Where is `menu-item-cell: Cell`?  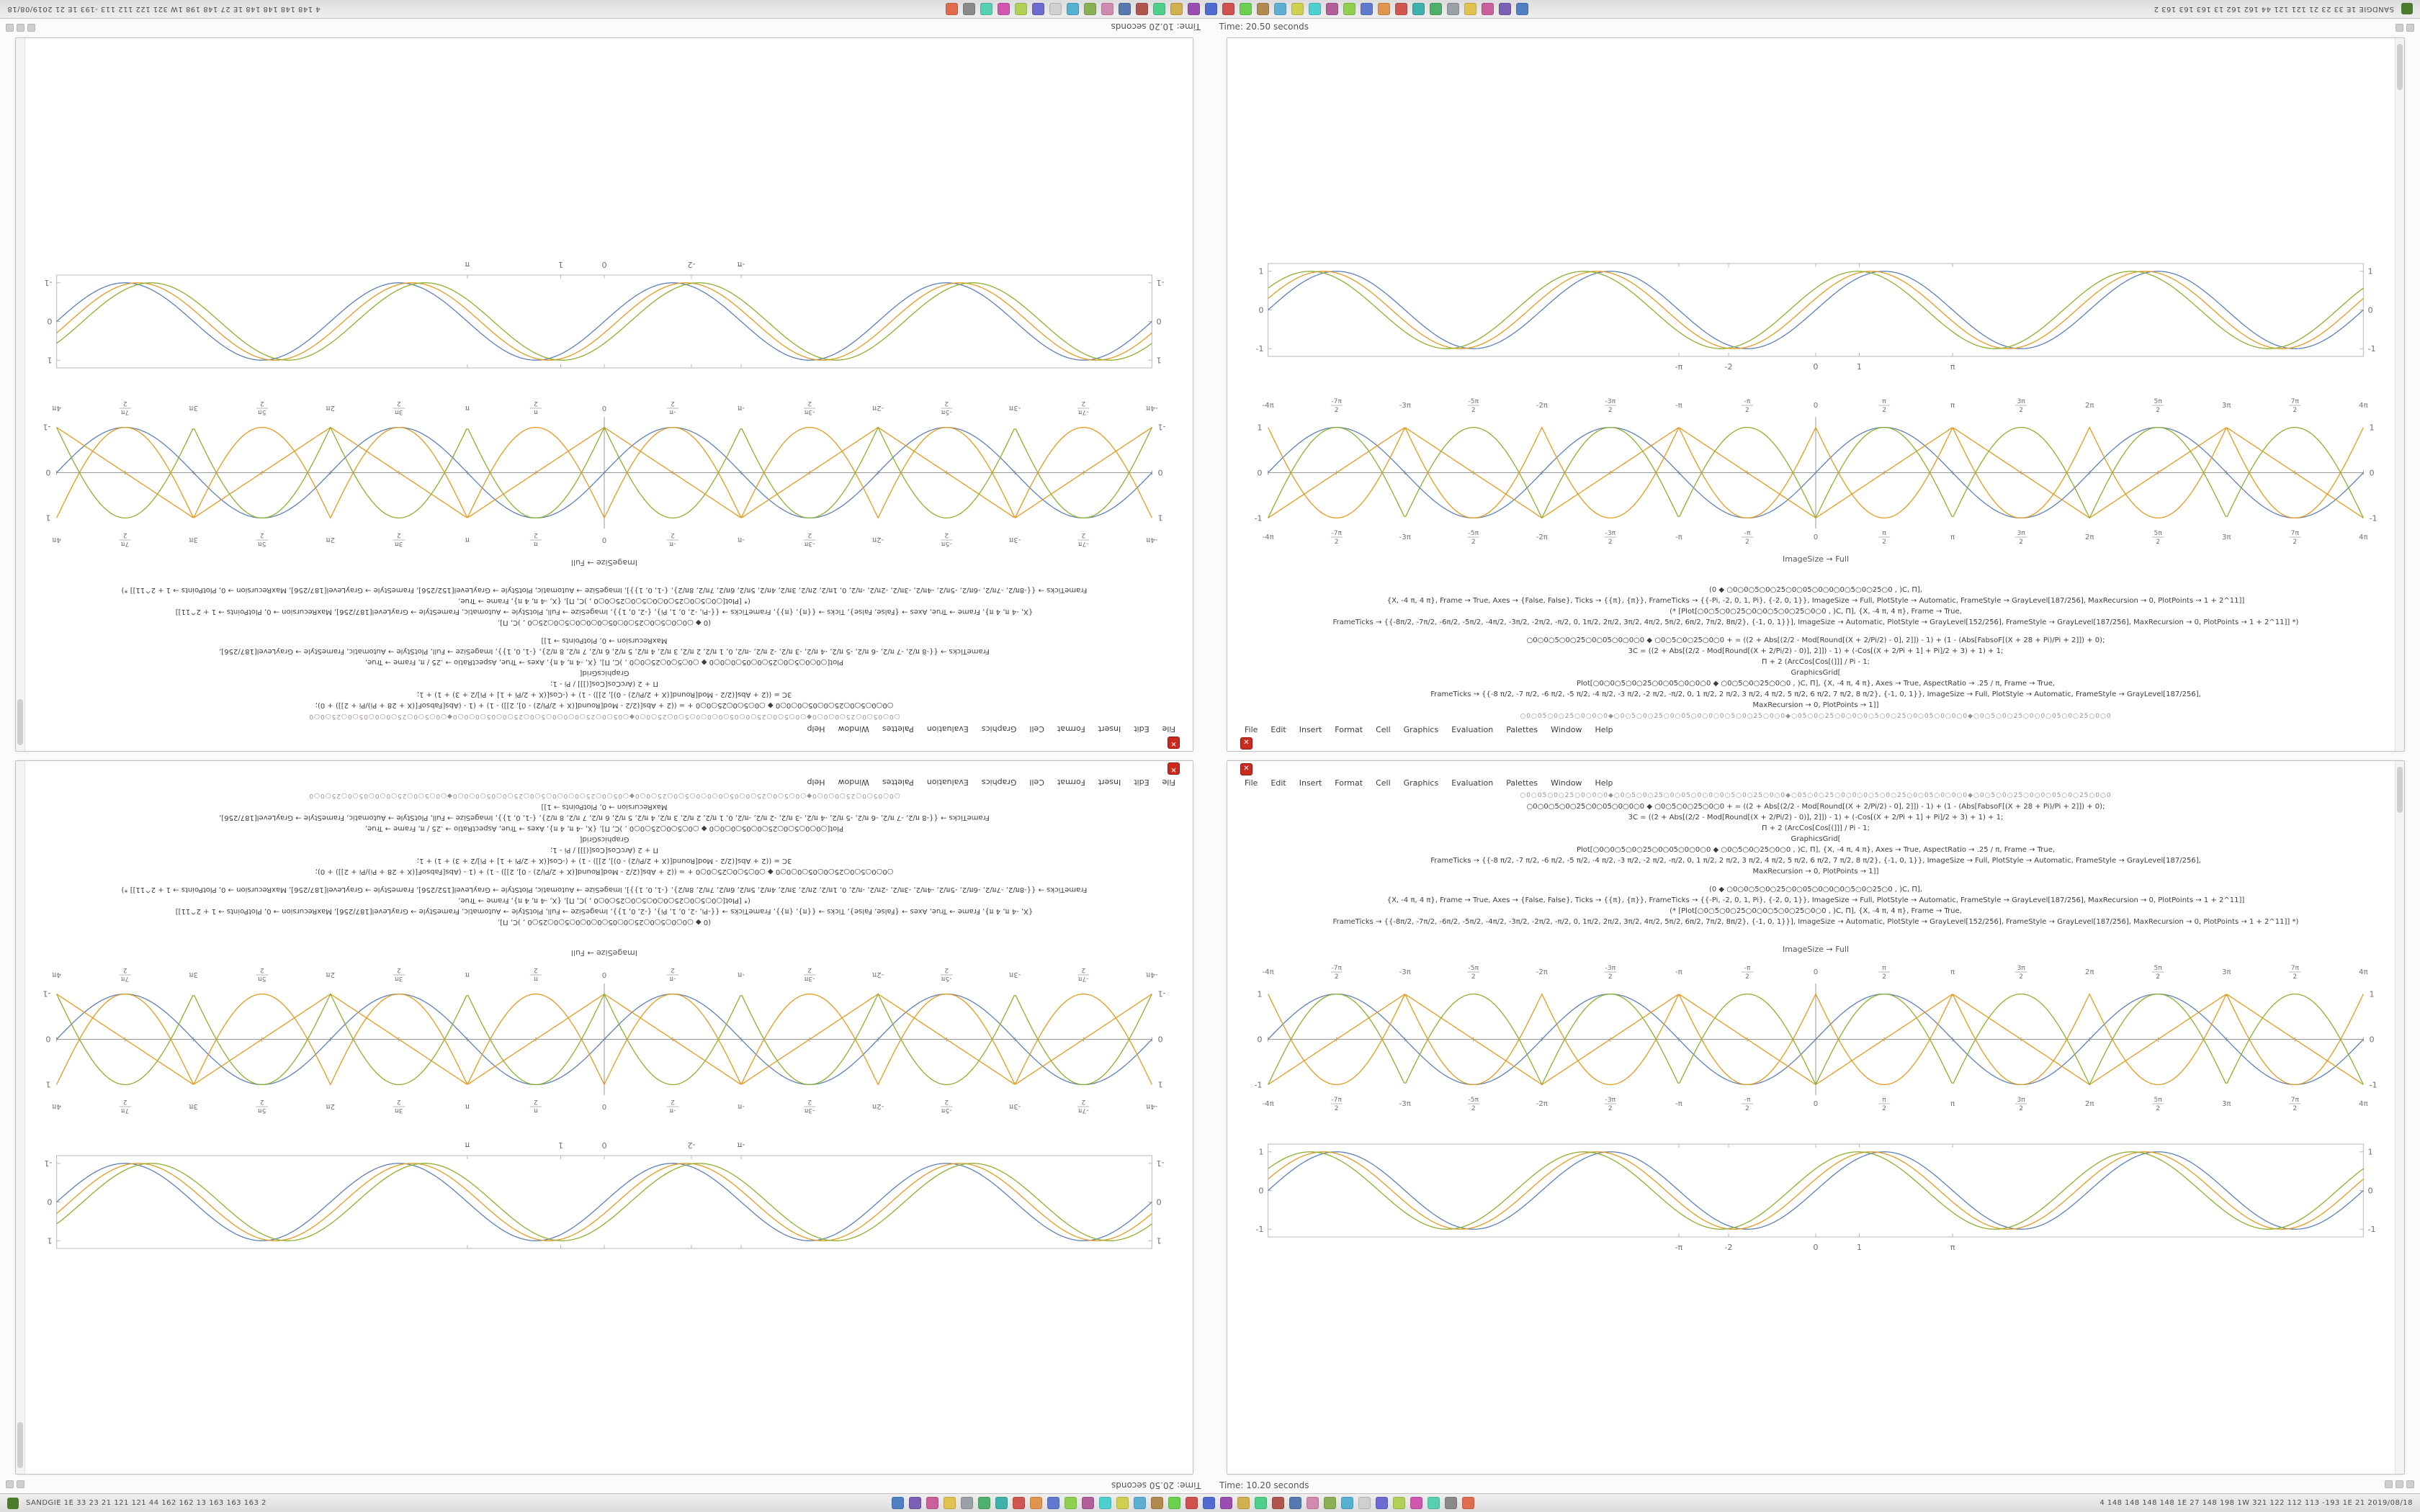
menu-item-cell: Cell is located at coordinates (1383, 729).